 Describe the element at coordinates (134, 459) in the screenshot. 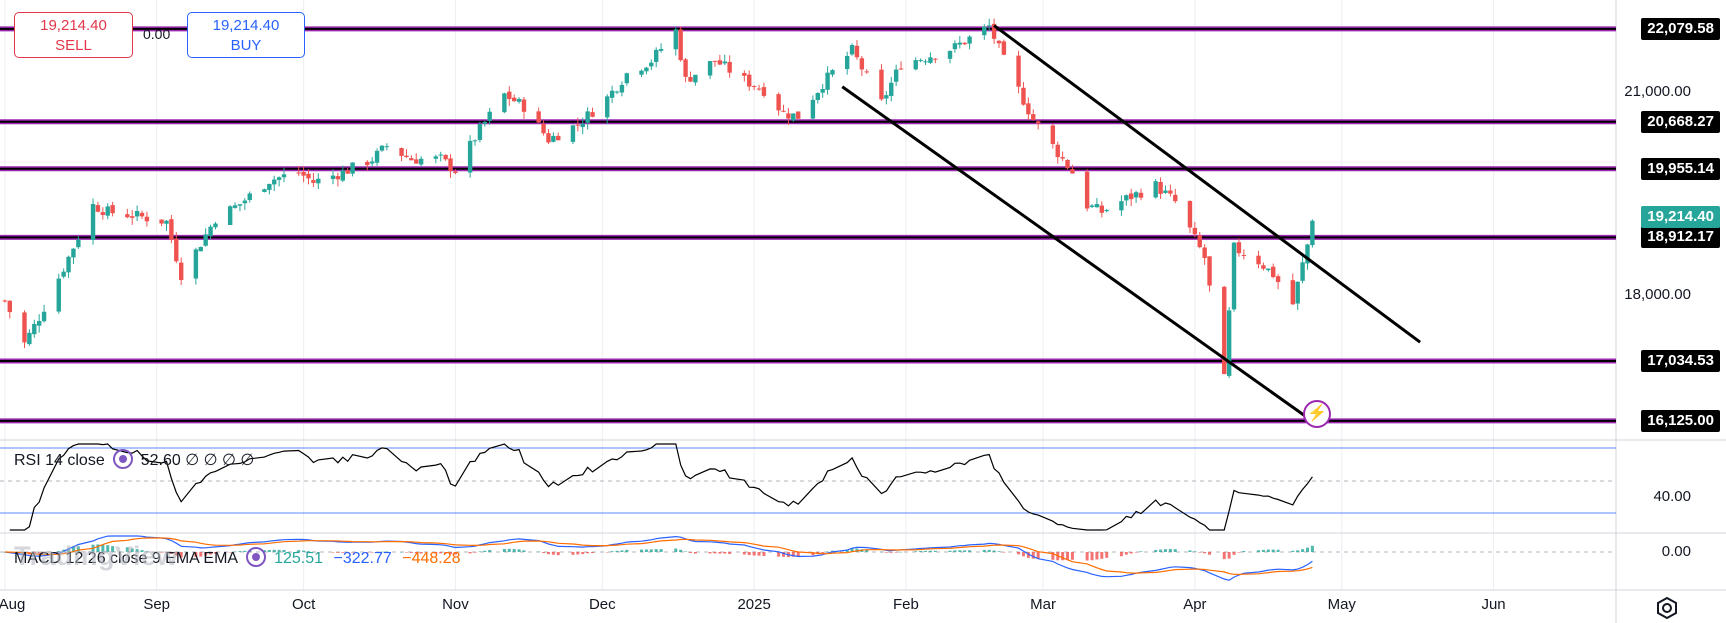

I see `rsi-legend: RSI 14 close 52.60 ∅ ∅ ∅ ∅` at that location.